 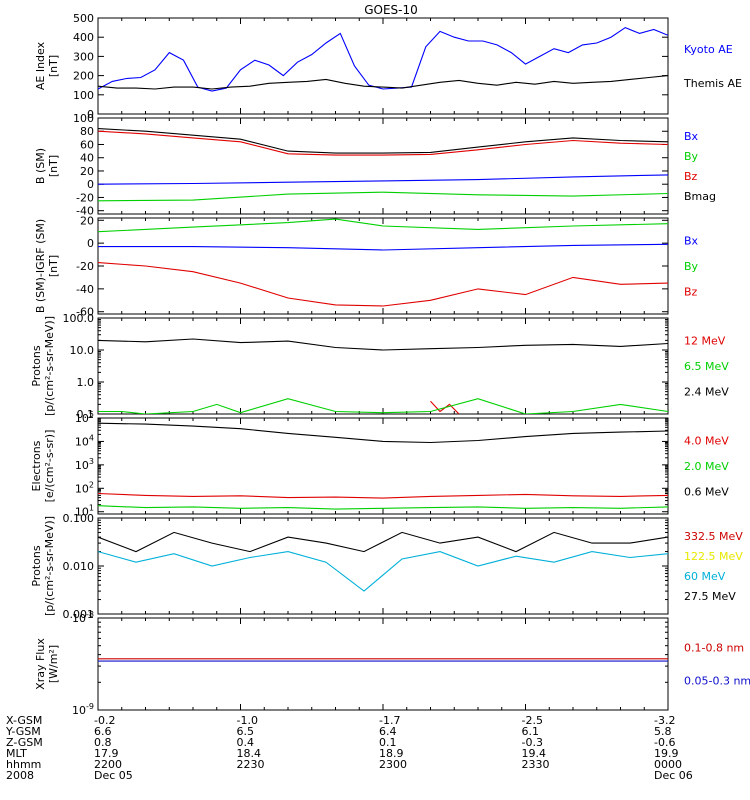 What do you see at coordinates (705, 576) in the screenshot?
I see `legend-entry: 60 MeV` at bounding box center [705, 576].